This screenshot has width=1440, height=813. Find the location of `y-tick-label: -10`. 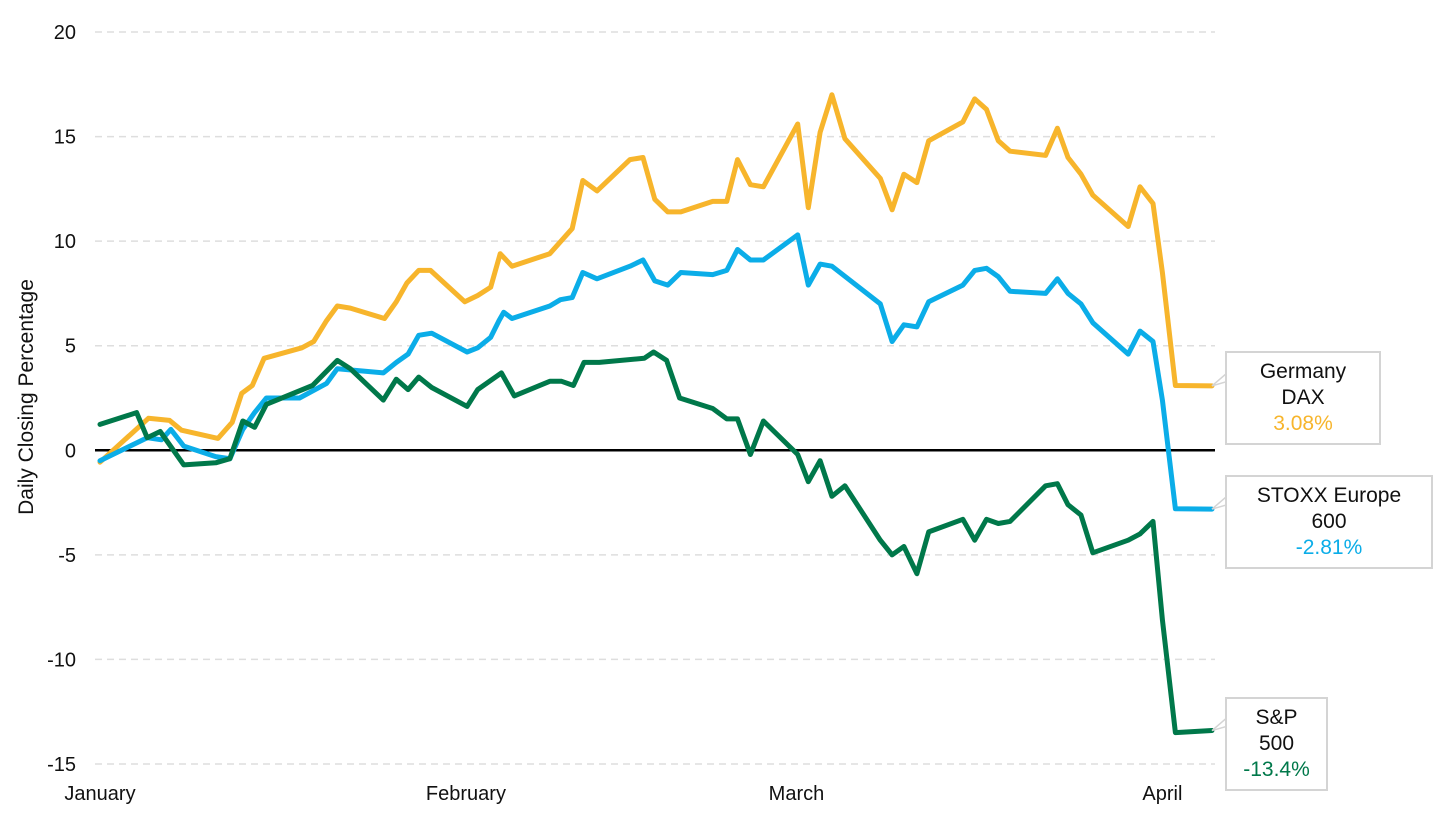

y-tick-label: -10 is located at coordinates (61, 660).